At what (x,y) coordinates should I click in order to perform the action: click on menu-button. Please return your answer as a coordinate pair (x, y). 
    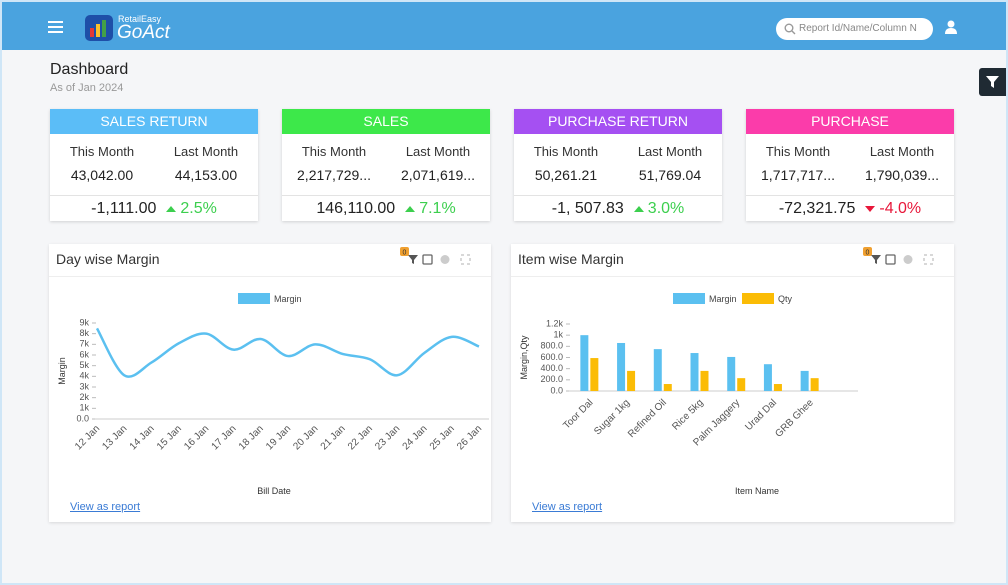
    Looking at the image, I should click on (56, 28).